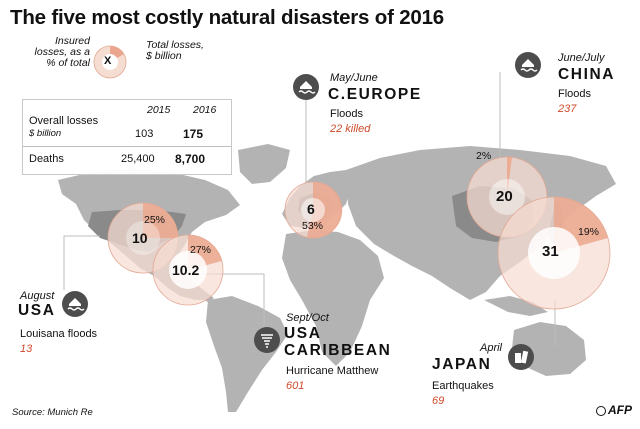 The width and height of the screenshot is (640, 429). Describe the element at coordinates (159, 110) in the screenshot. I see `table-header-2015: 2015` at that location.